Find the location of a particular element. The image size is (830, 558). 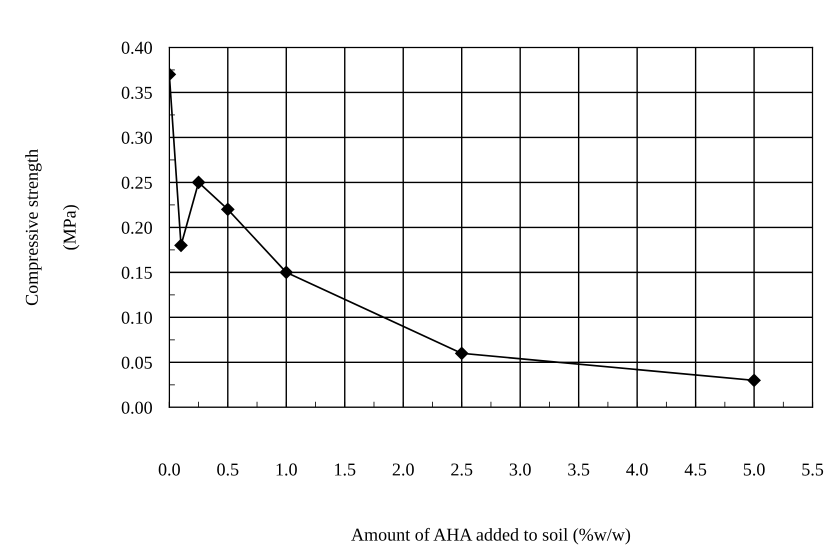

x-tick-label: 5.0 is located at coordinates (754, 469).